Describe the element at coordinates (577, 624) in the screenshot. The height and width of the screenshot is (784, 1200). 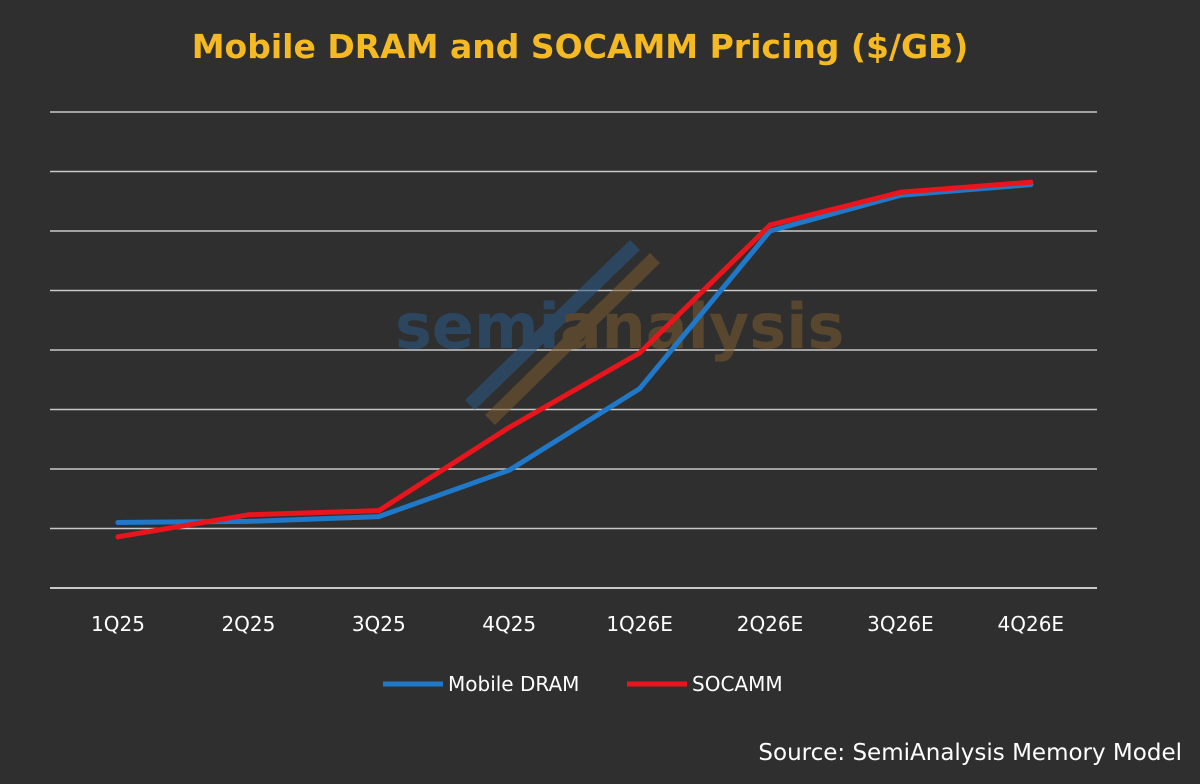
I see `x-axis-tick-labels: 1Q25 2Q25 3Q25 4Q25 1Q26E 2Q26E 3Q26E 4Q26E` at that location.